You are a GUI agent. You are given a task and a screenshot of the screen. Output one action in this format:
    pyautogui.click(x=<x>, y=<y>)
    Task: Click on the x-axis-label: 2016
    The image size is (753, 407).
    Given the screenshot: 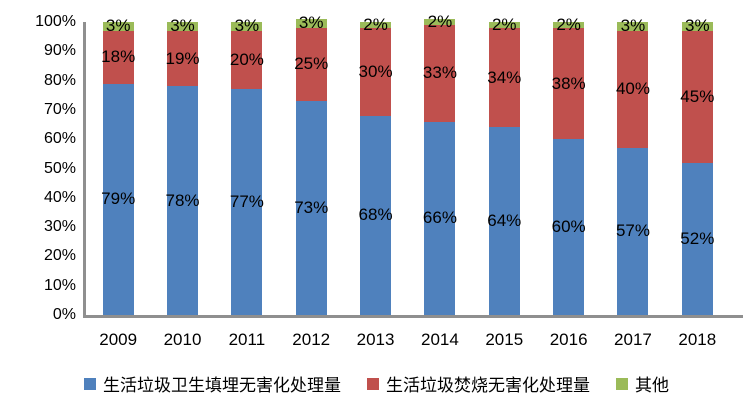 What is the action you would take?
    pyautogui.click(x=568, y=339)
    